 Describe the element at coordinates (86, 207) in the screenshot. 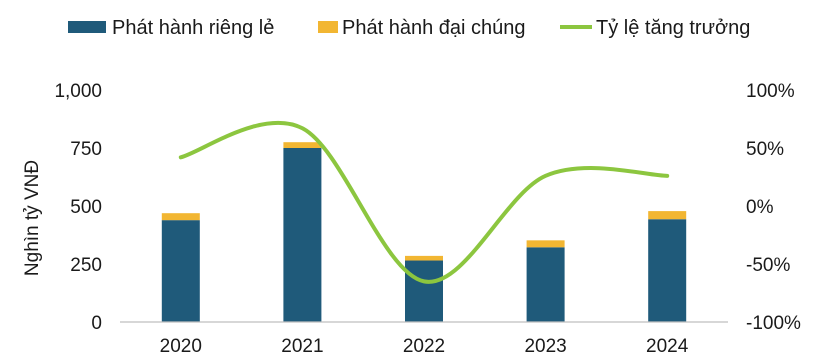

I see `left-tick-label-500: 500` at that location.